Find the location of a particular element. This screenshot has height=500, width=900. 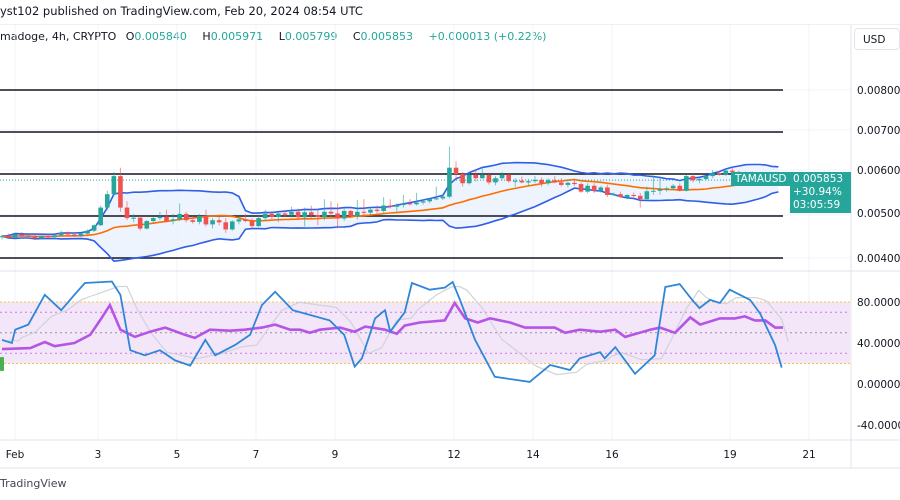

time-tick-label: 14 is located at coordinates (533, 455).